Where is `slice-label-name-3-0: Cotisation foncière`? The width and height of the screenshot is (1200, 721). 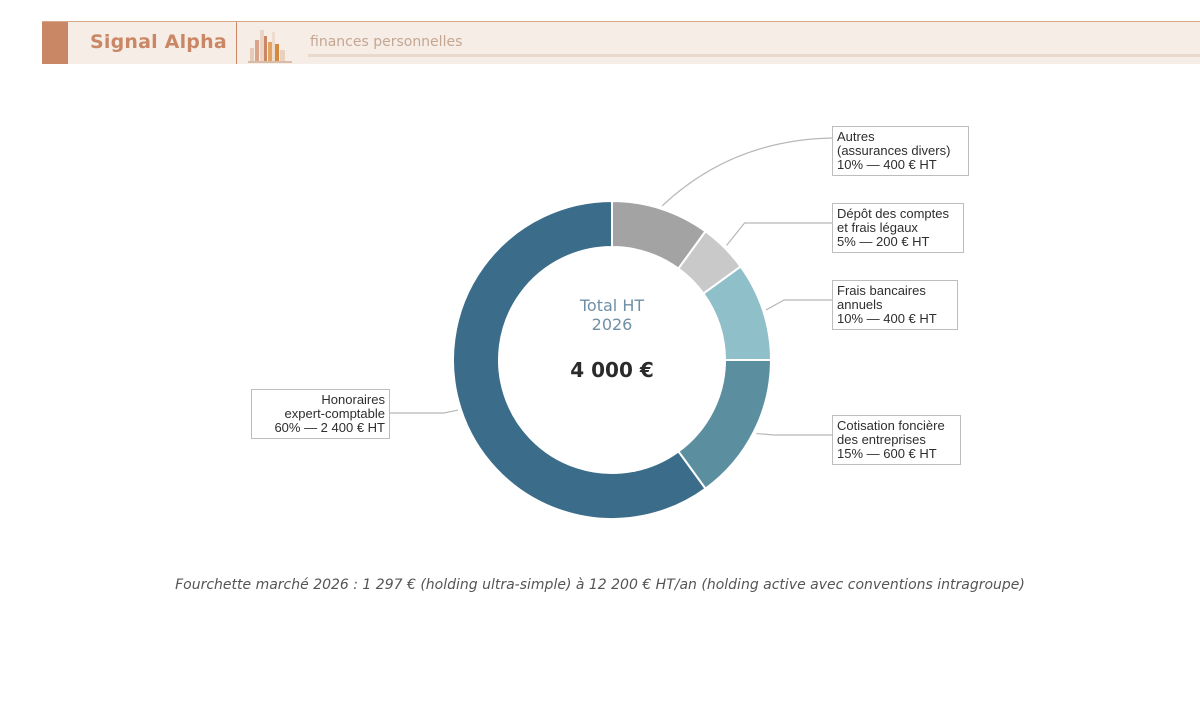 slice-label-name-3-0: Cotisation foncière is located at coordinates (891, 425).